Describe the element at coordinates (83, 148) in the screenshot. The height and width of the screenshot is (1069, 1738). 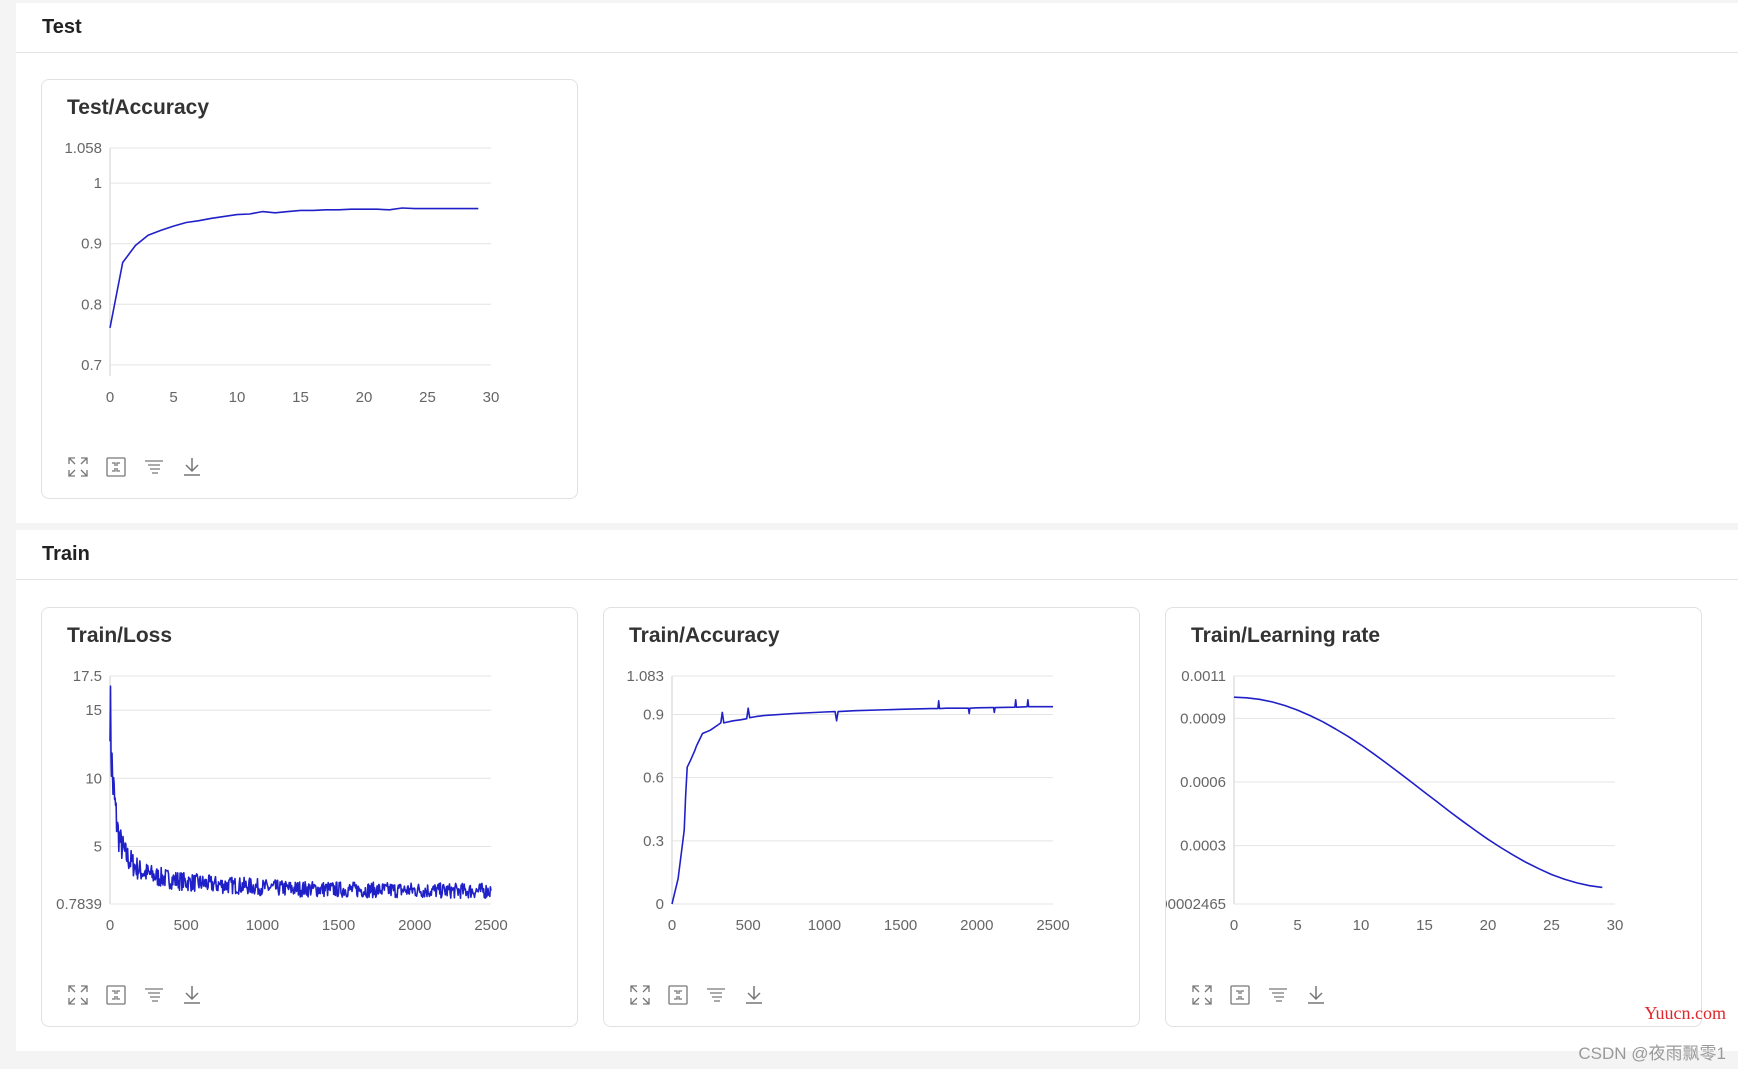
I see `y-tick-label: 1.058` at that location.